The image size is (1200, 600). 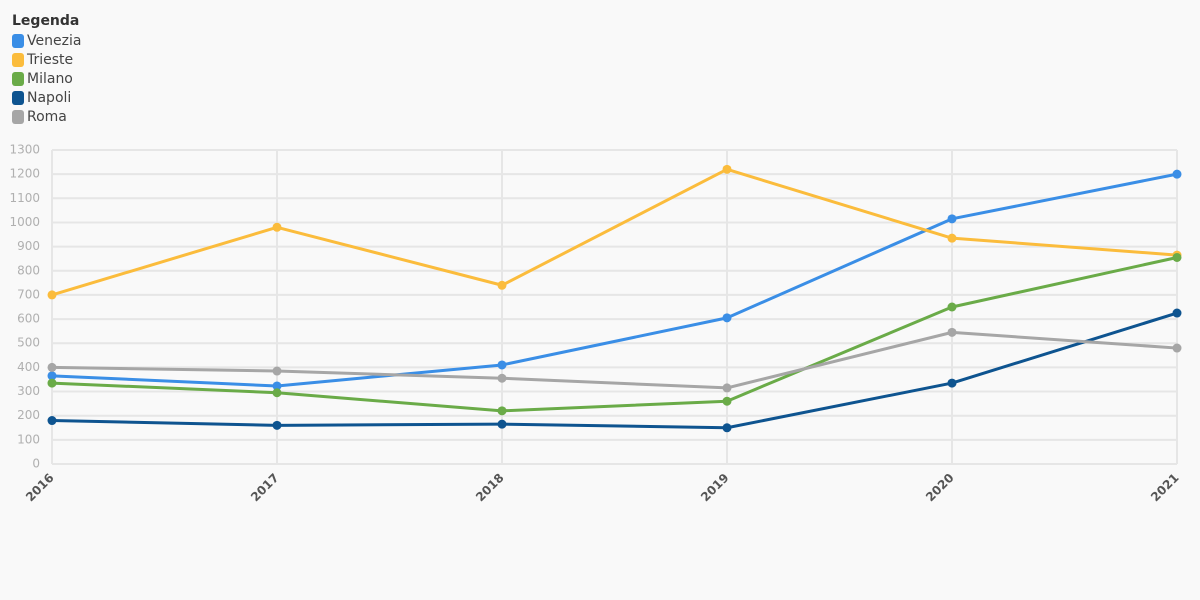 I want to click on y-tick-label: 400, so click(x=28, y=367).